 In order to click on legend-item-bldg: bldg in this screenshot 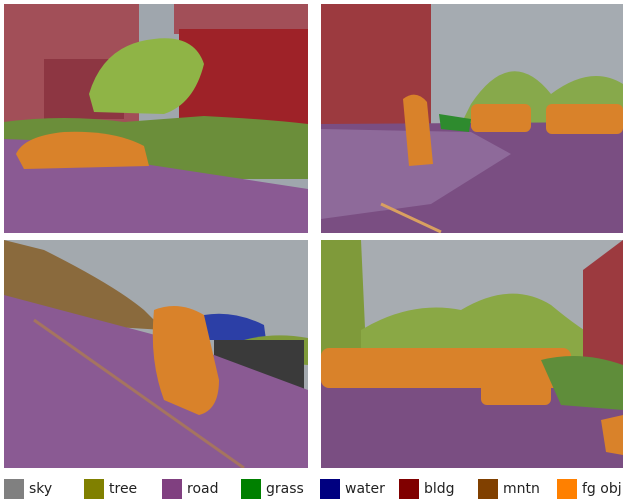, I will do `click(427, 489)`.